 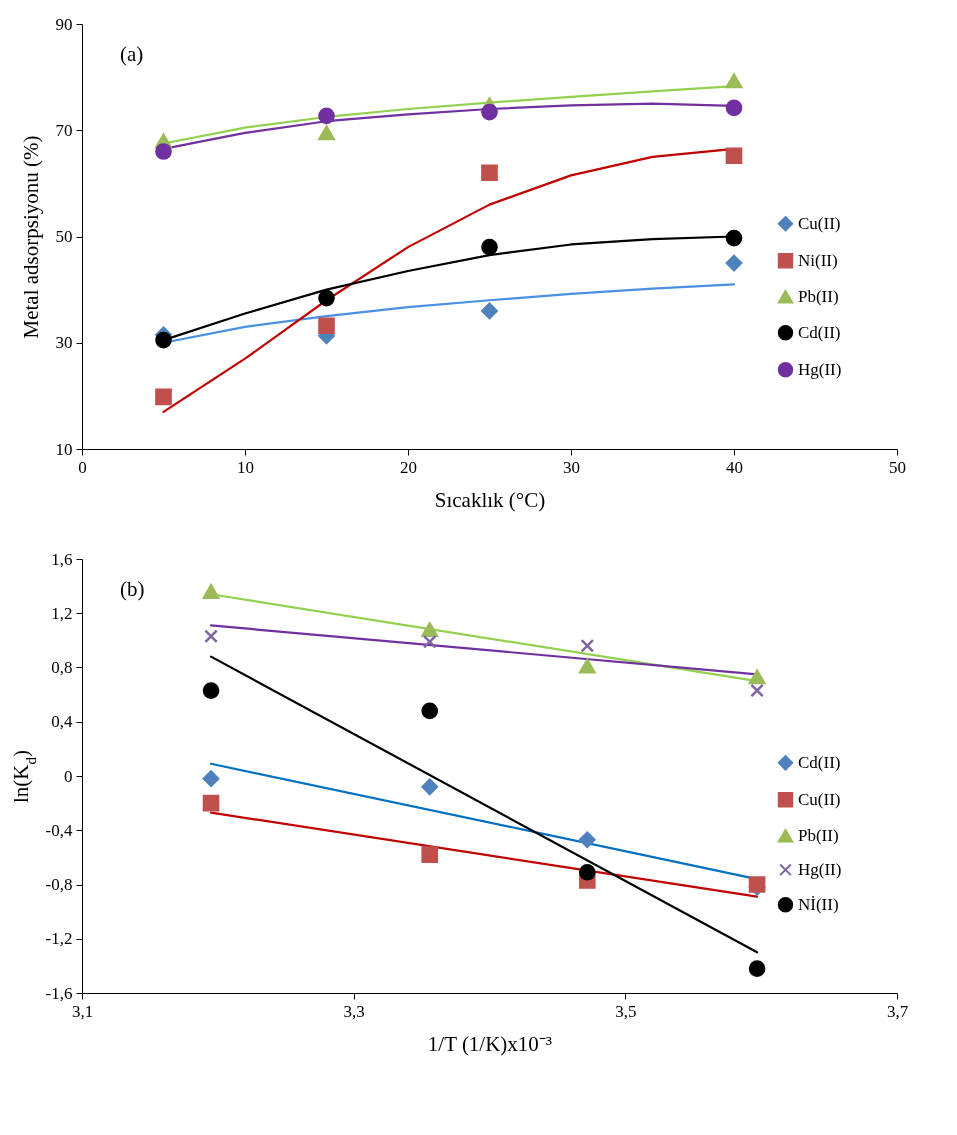 What do you see at coordinates (68, 776) in the screenshot?
I see `y-tick-label: 0` at bounding box center [68, 776].